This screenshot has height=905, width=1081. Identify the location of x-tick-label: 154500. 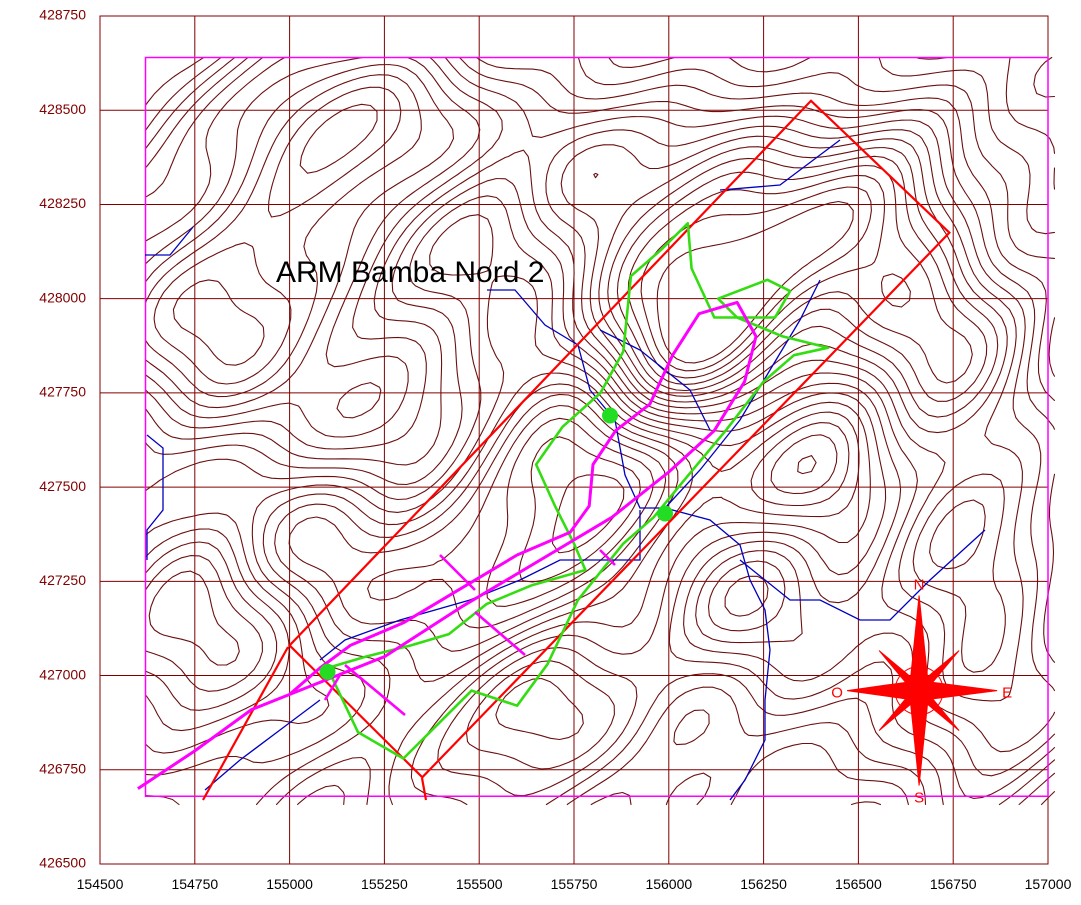
(100, 884).